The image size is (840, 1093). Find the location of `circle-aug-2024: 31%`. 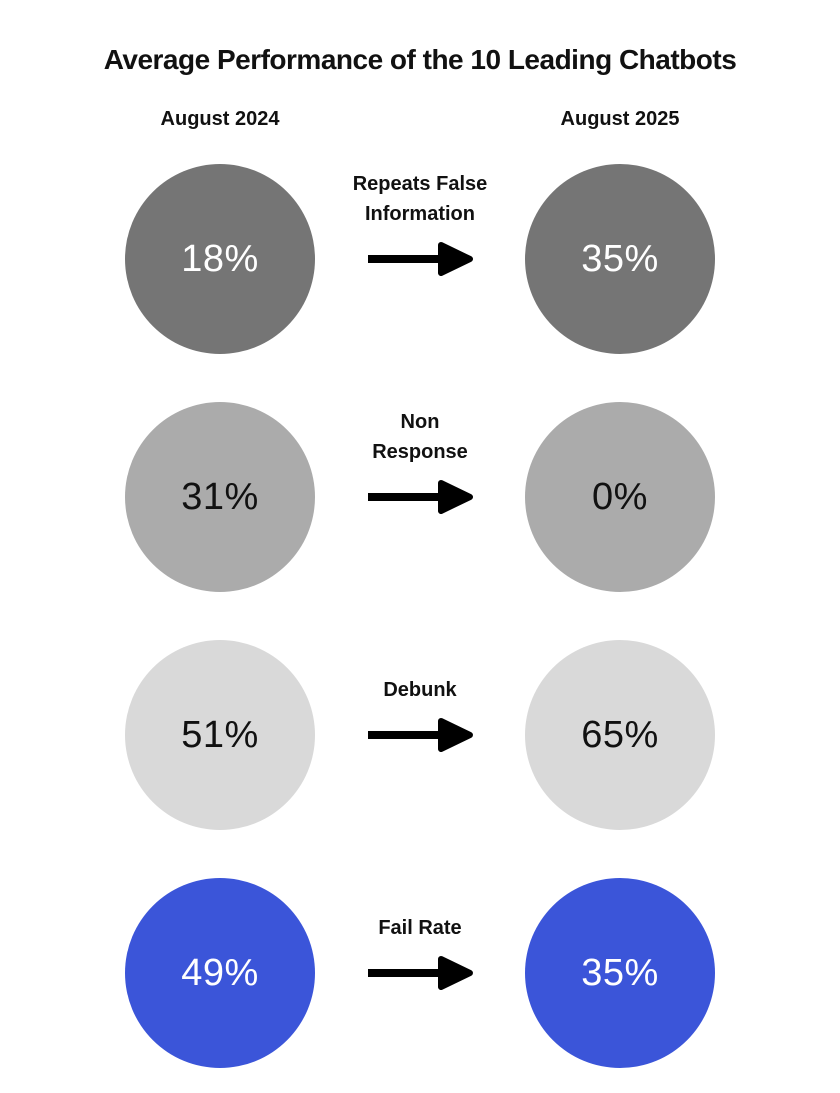

circle-aug-2024: 31% is located at coordinates (220, 497).